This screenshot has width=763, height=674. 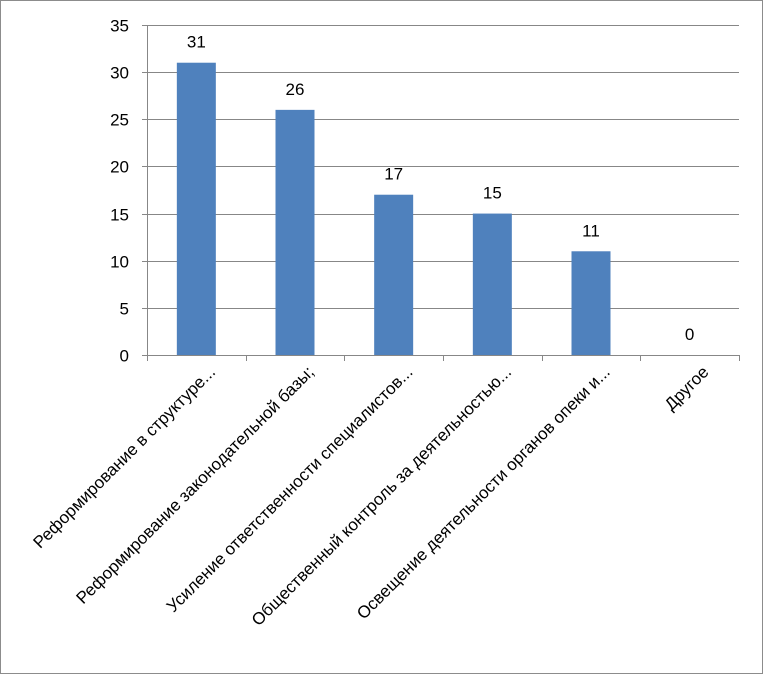 What do you see at coordinates (119, 120) in the screenshot?
I see `y-tick-label: 25` at bounding box center [119, 120].